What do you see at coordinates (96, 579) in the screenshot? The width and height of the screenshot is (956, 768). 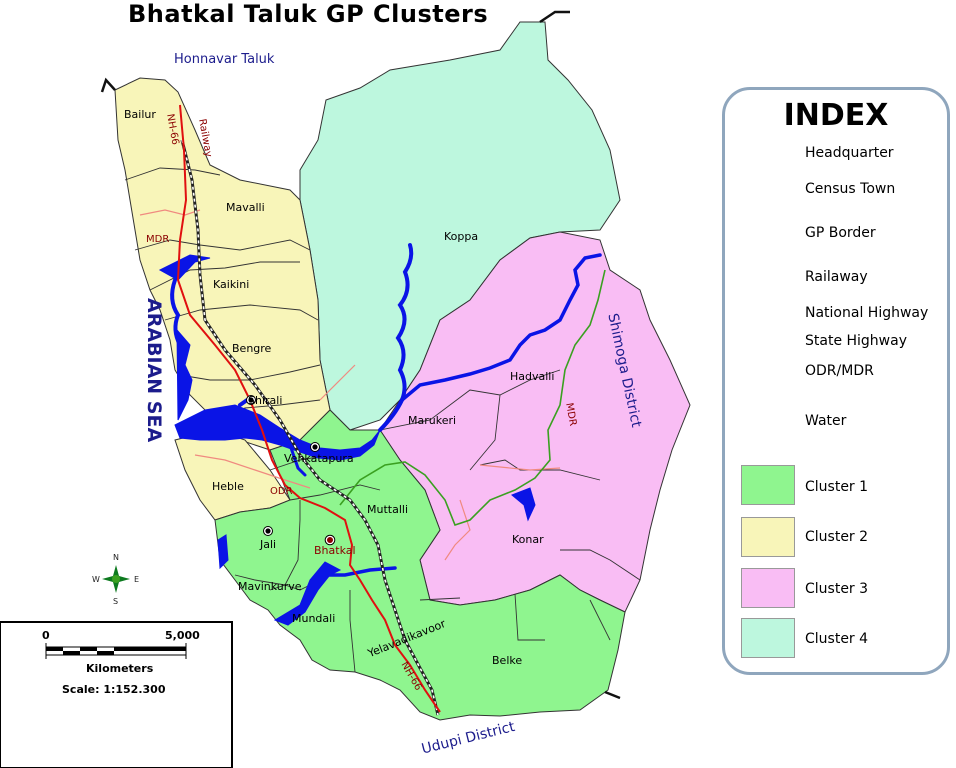 I see `compass-w: W` at bounding box center [96, 579].